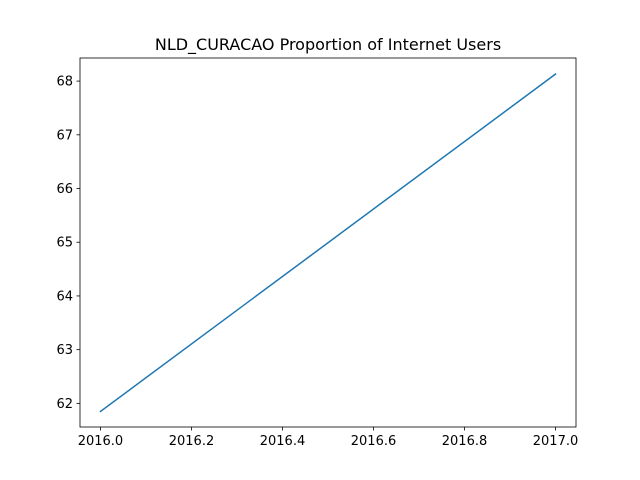  I want to click on y-tick-label: 63, so click(64, 350).